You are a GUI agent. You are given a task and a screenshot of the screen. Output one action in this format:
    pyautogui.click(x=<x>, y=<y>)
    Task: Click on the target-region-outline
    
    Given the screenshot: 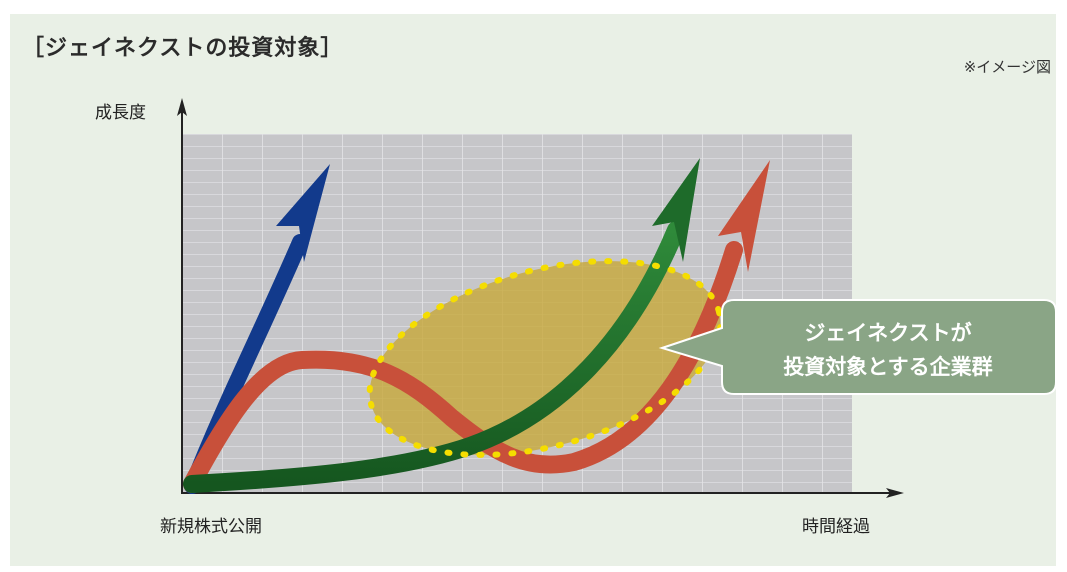 What is the action you would take?
    pyautogui.click(x=545, y=358)
    